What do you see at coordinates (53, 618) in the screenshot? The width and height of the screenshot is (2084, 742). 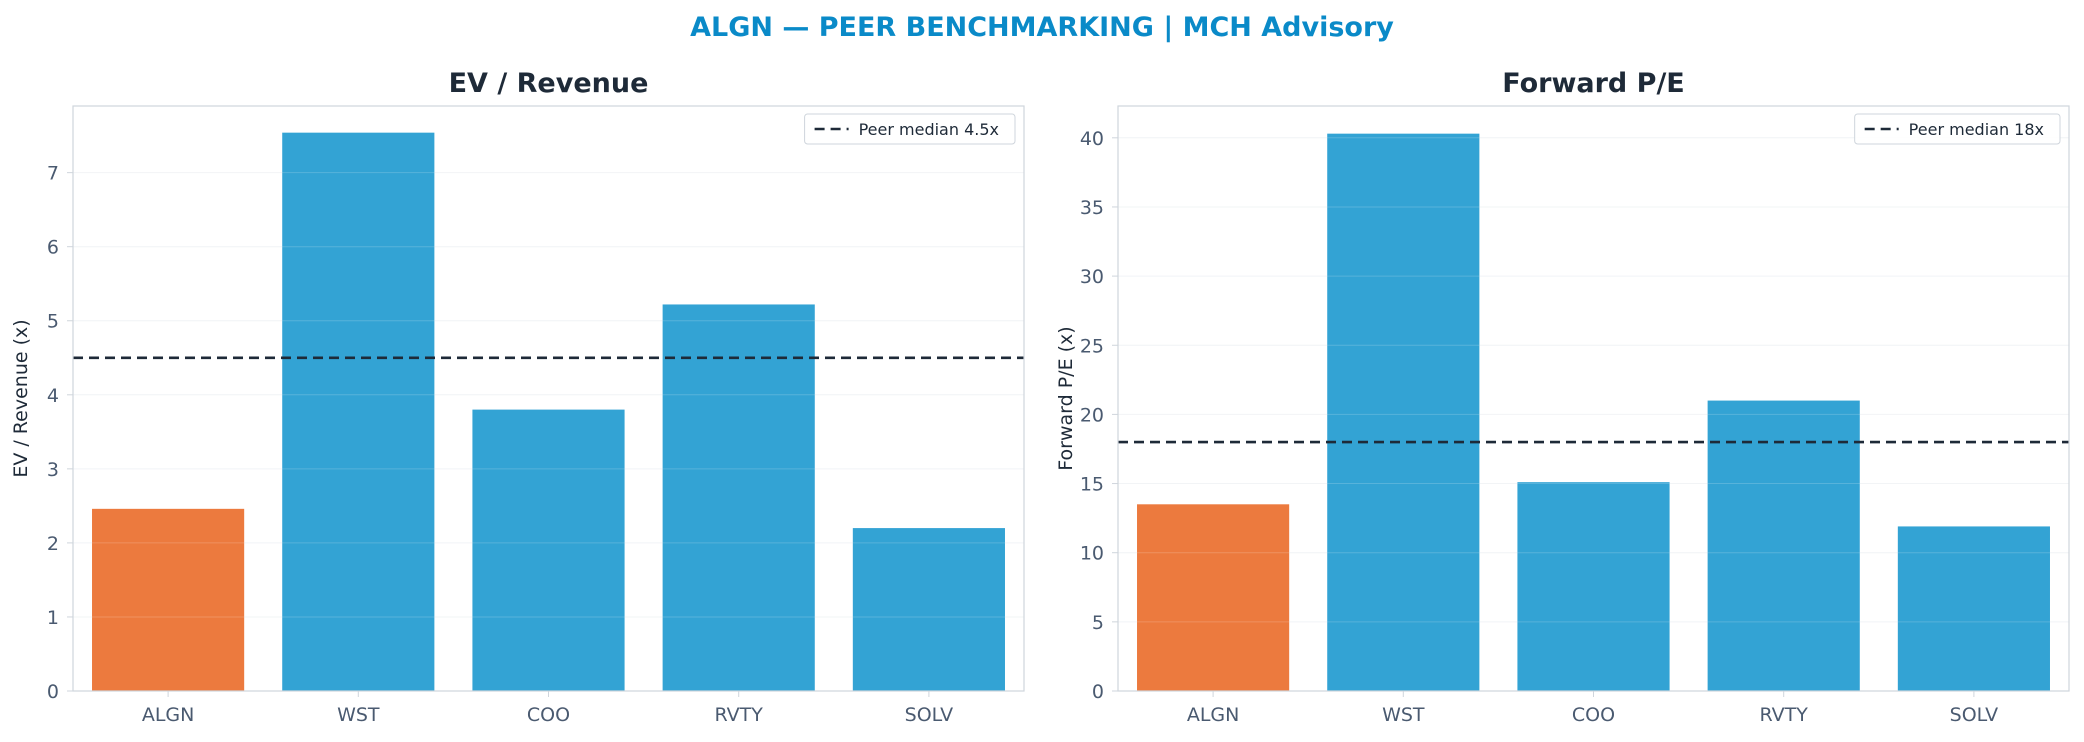 I see `y-tick-label: 1` at bounding box center [53, 618].